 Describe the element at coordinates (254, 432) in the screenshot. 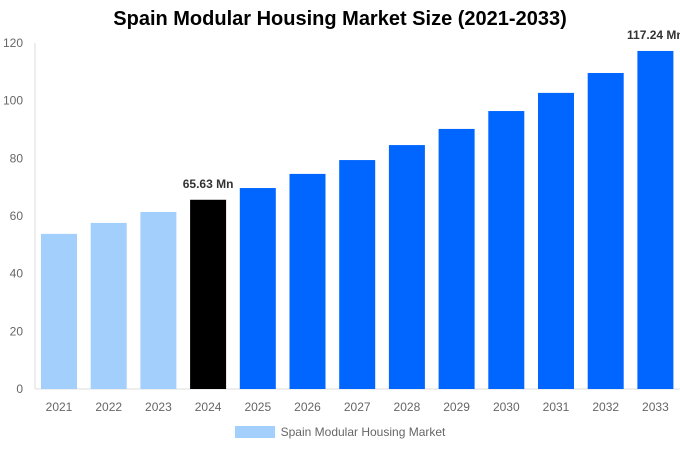

I see `legend-swatch` at that location.